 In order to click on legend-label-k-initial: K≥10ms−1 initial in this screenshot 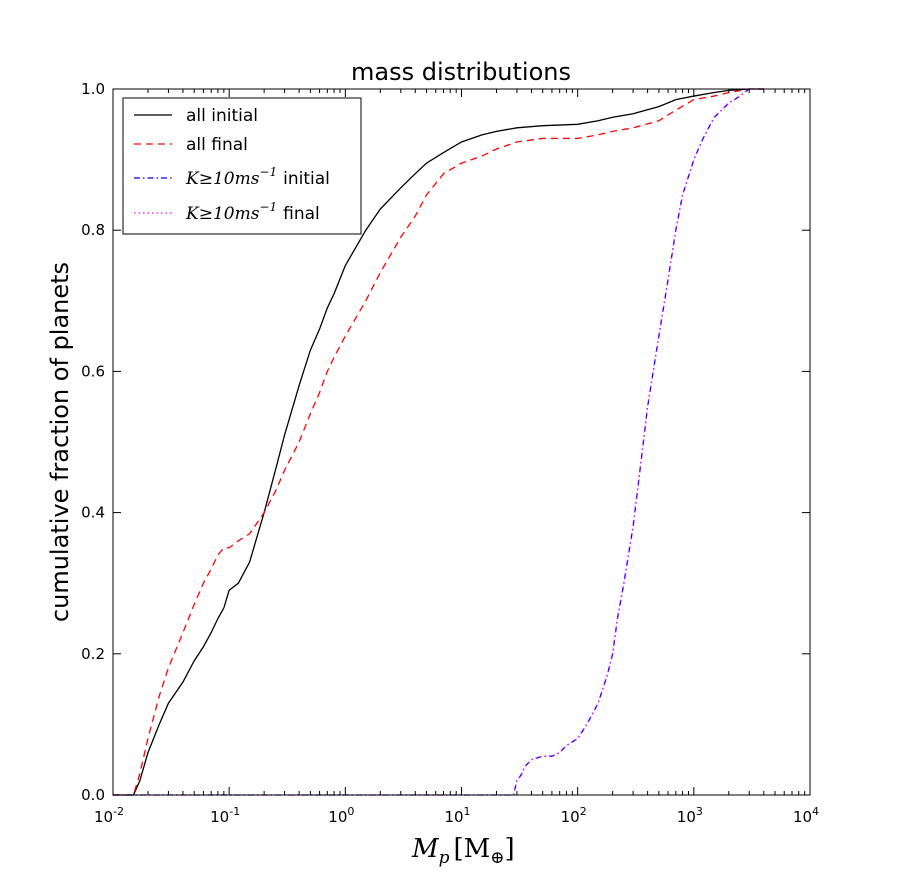, I will do `click(257, 177)`.